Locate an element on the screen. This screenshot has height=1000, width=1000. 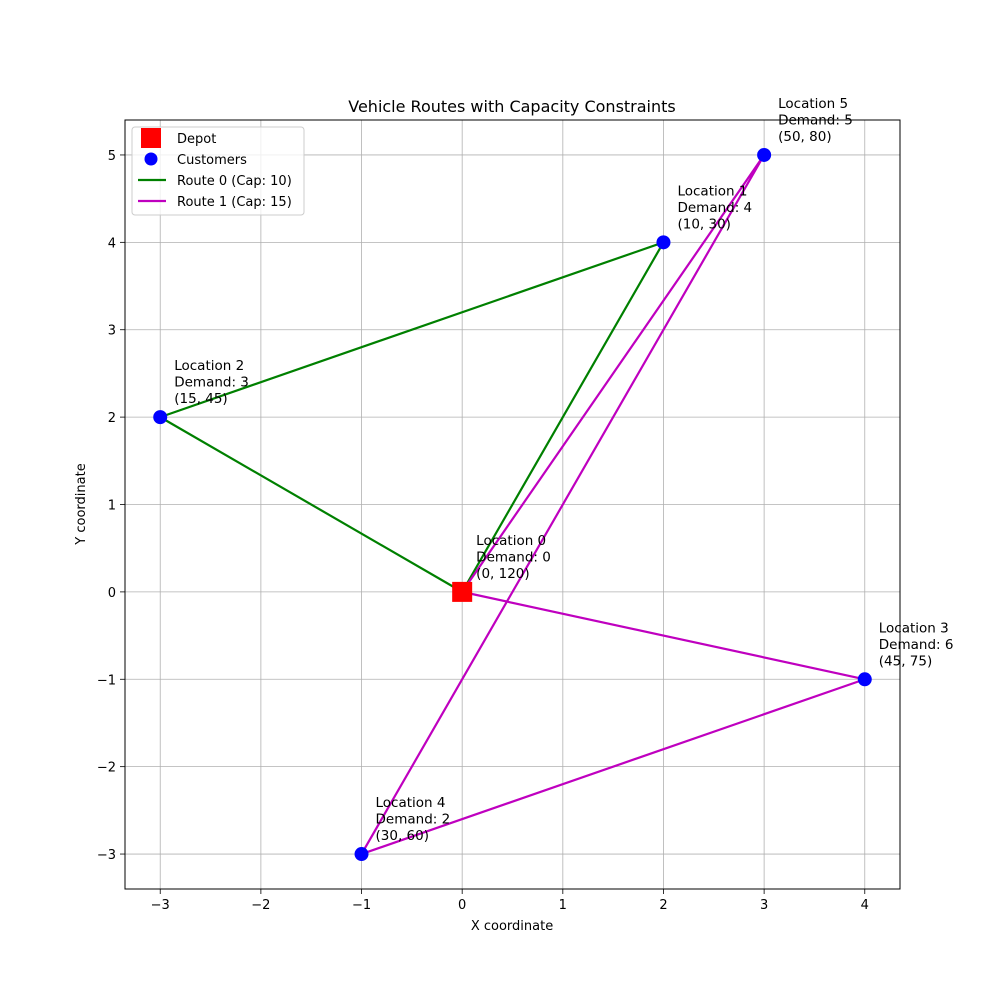
depot-marker is located at coordinates (462, 591).